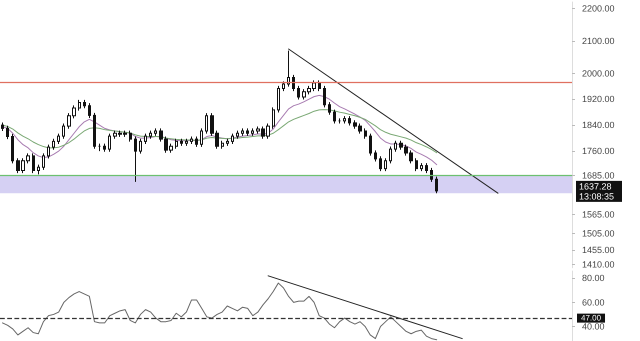 Image resolution: width=640 pixels, height=341 pixels. Describe the element at coordinates (598, 125) in the screenshot. I see `y-tick-label: 1840.00` at that location.